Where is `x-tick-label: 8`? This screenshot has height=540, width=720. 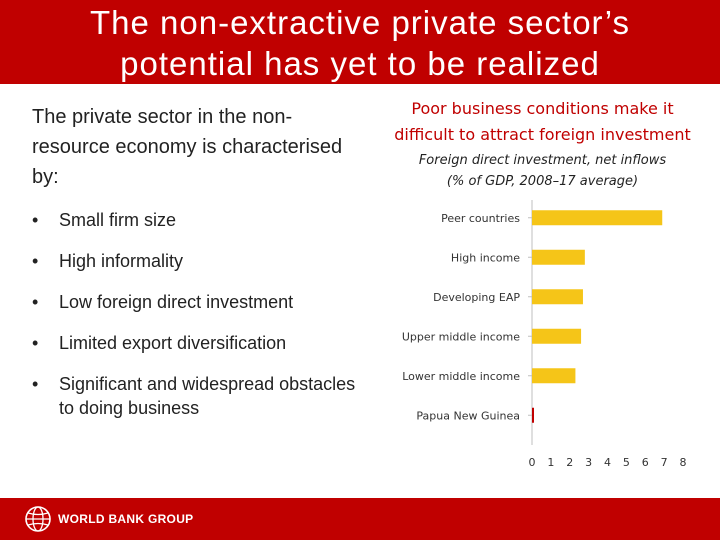 x-tick-label: 8 is located at coordinates (683, 462).